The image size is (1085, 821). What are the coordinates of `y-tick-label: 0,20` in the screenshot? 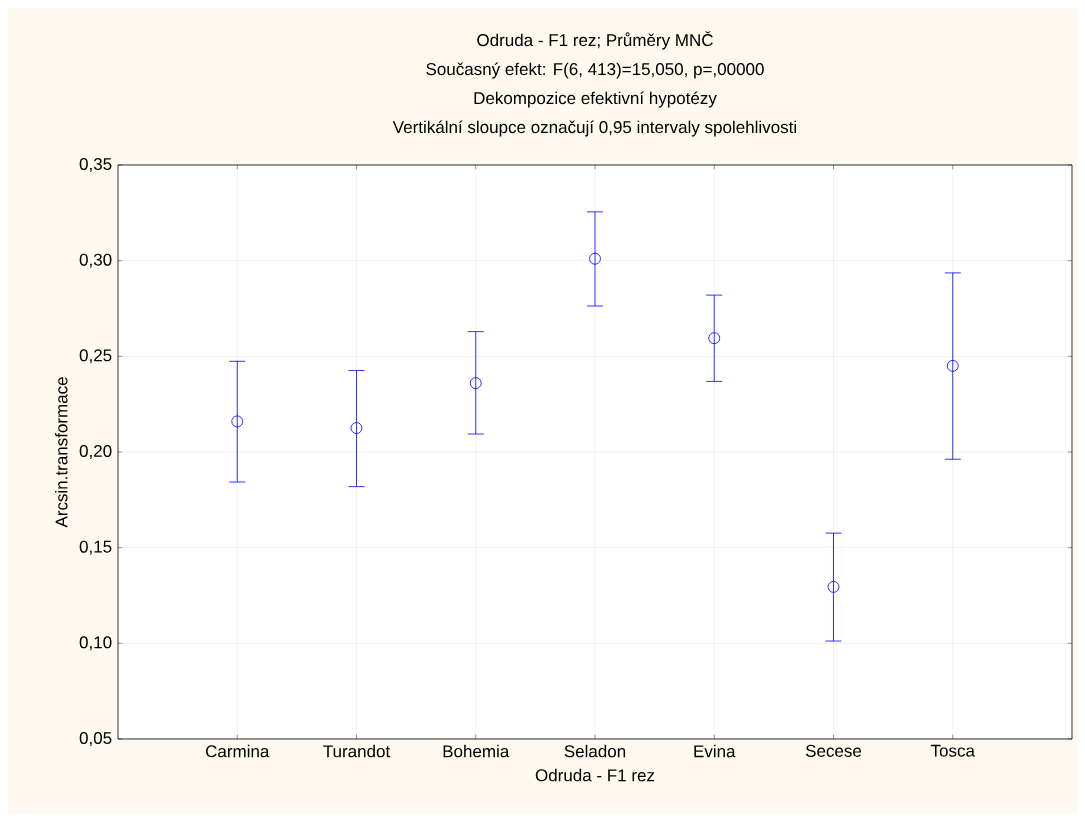 It's located at (95, 452).